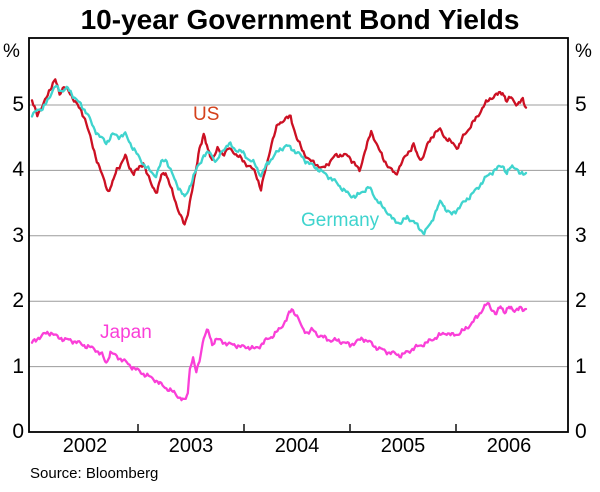 The width and height of the screenshot is (600, 492). I want to click on x-axis-year-label: 2006, so click(509, 446).